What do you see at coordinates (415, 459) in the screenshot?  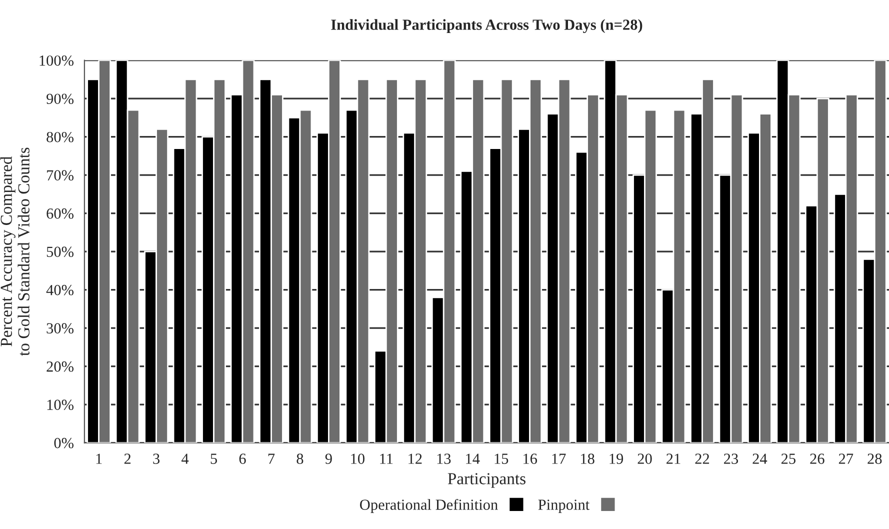 I see `x-tick-label: 12` at bounding box center [415, 459].